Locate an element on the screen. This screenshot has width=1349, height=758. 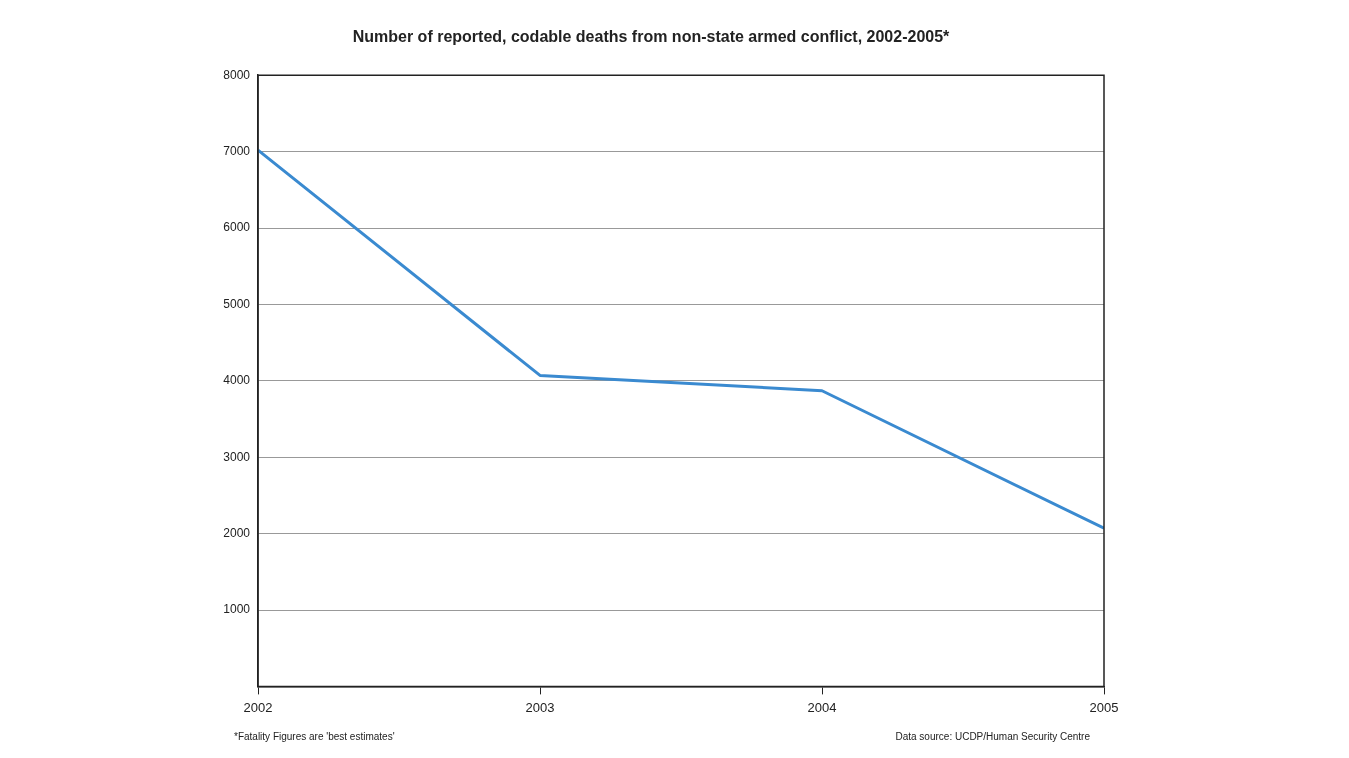
source-note: Data source: UCDP/Human Security Centre is located at coordinates (993, 736).